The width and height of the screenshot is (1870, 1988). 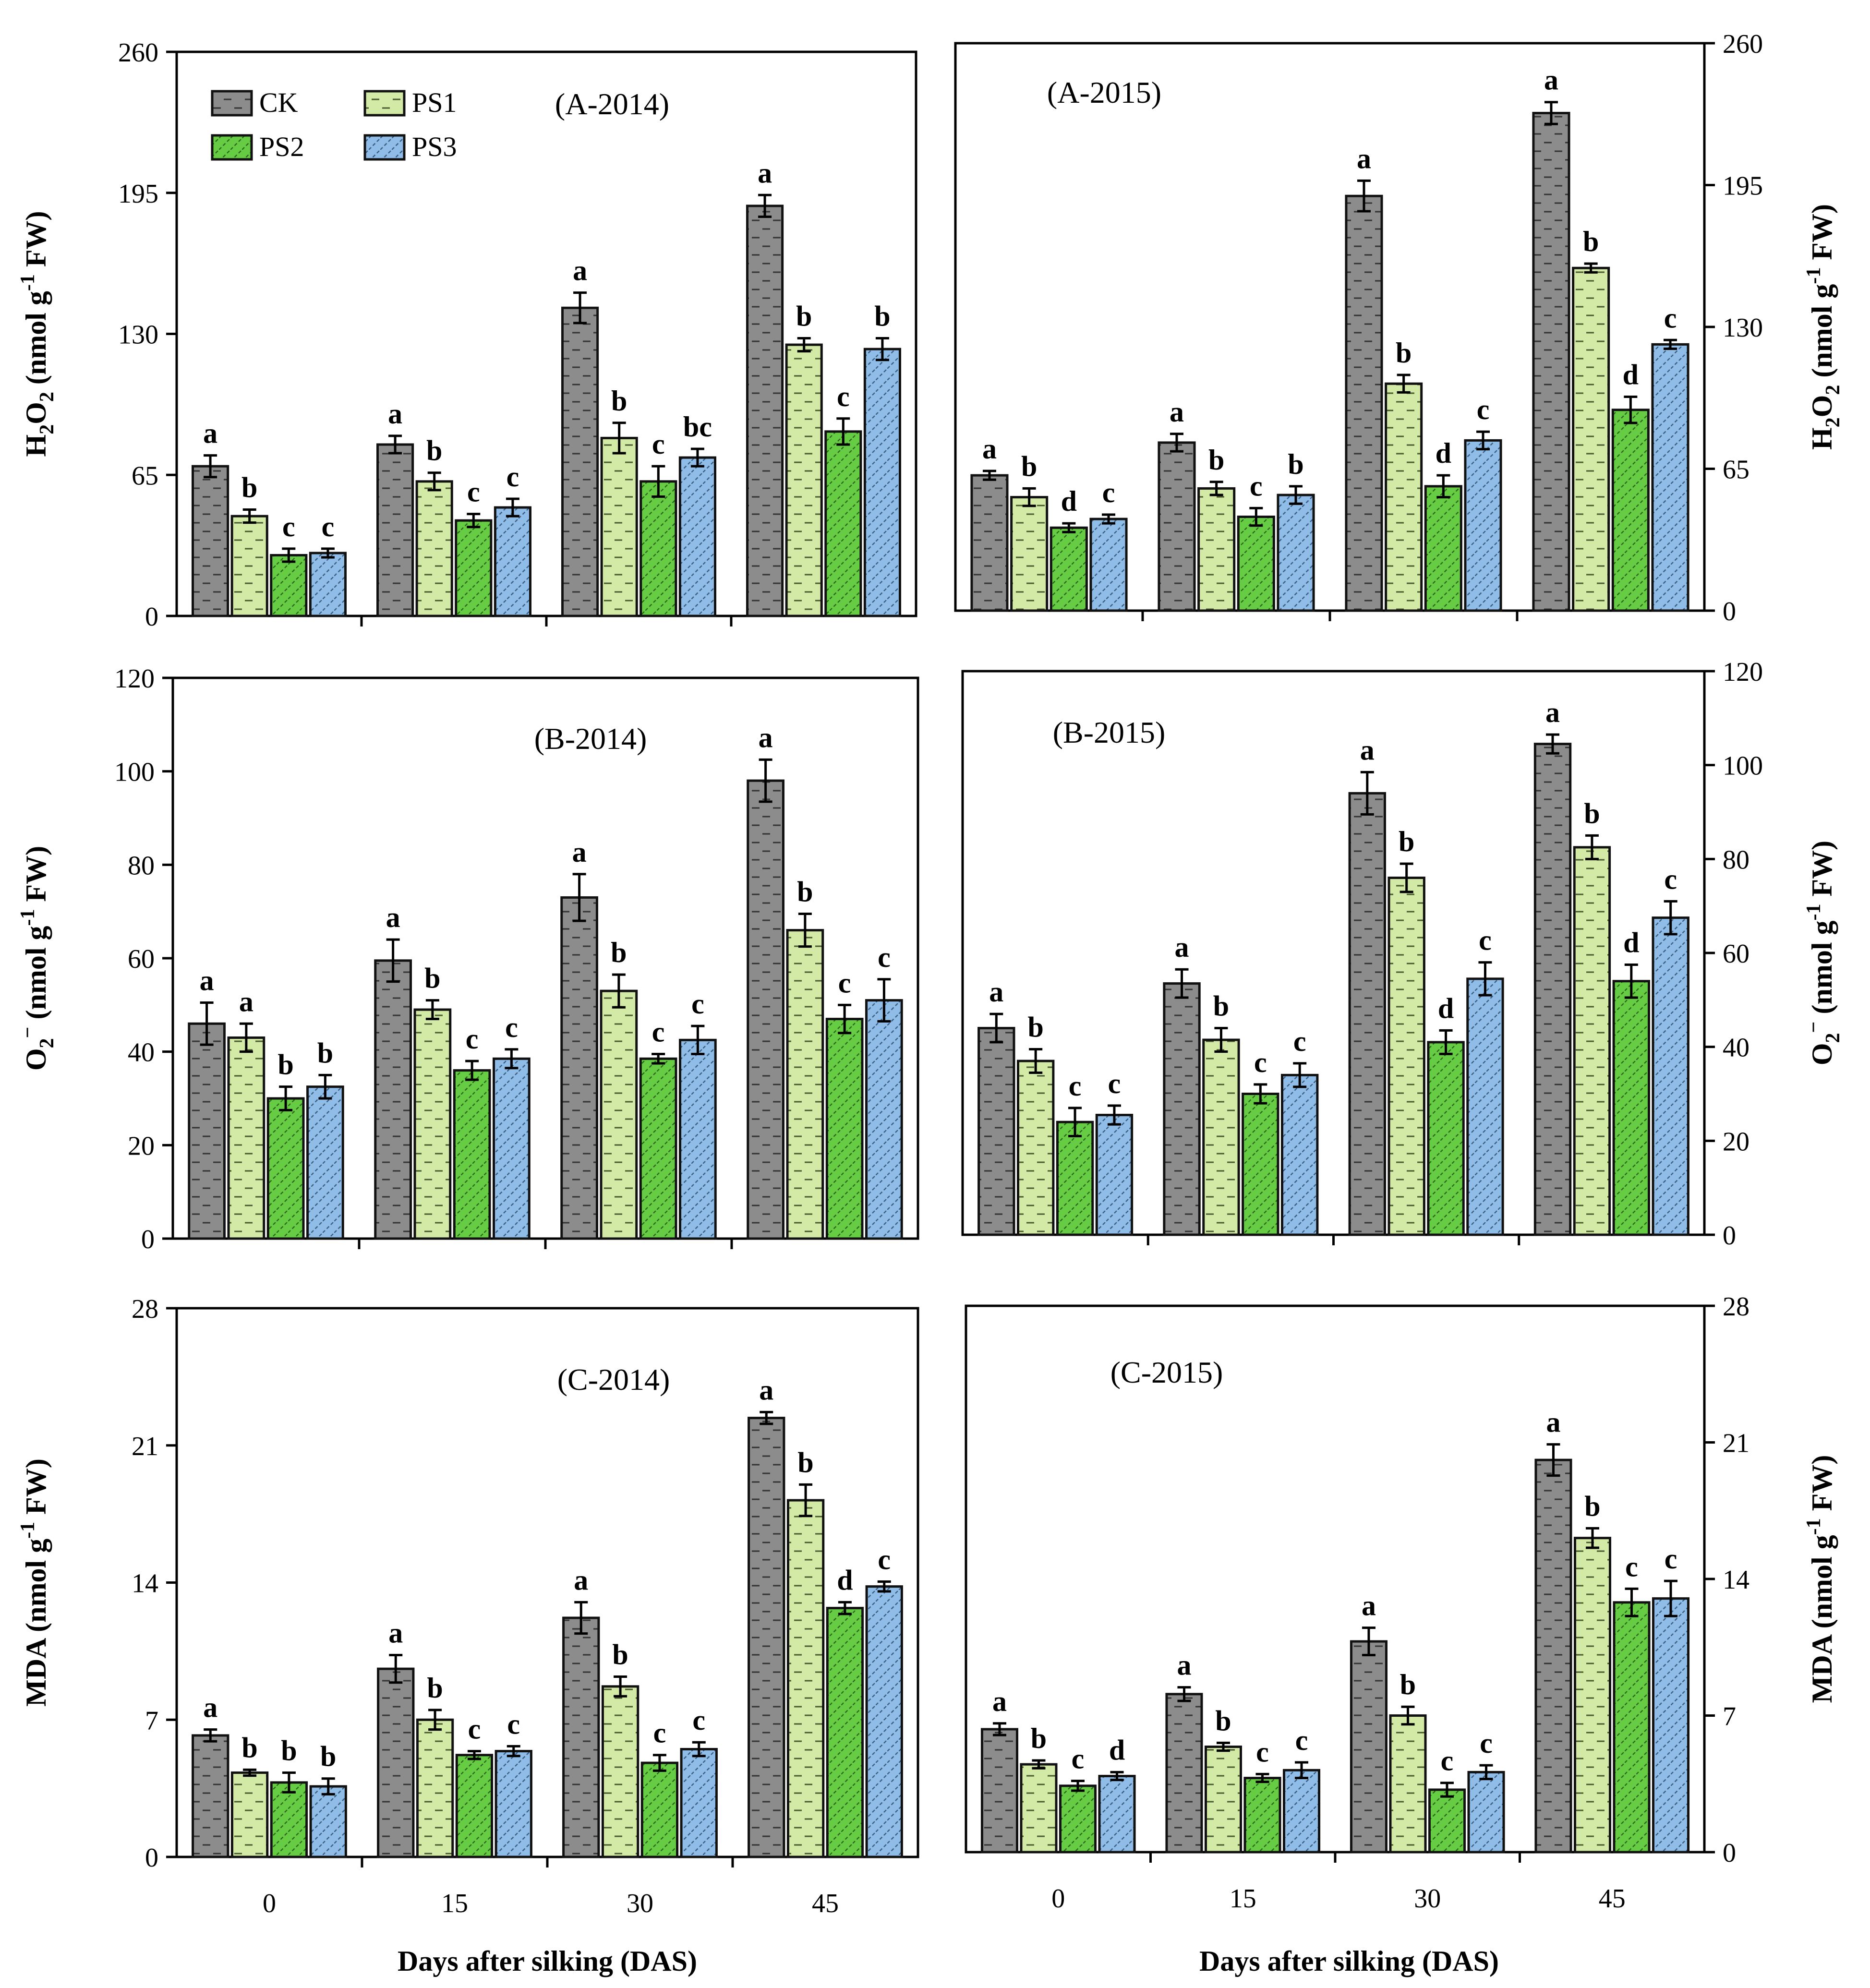 I want to click on sig-letter-a-2014-ps1-45: b, so click(x=804, y=316).